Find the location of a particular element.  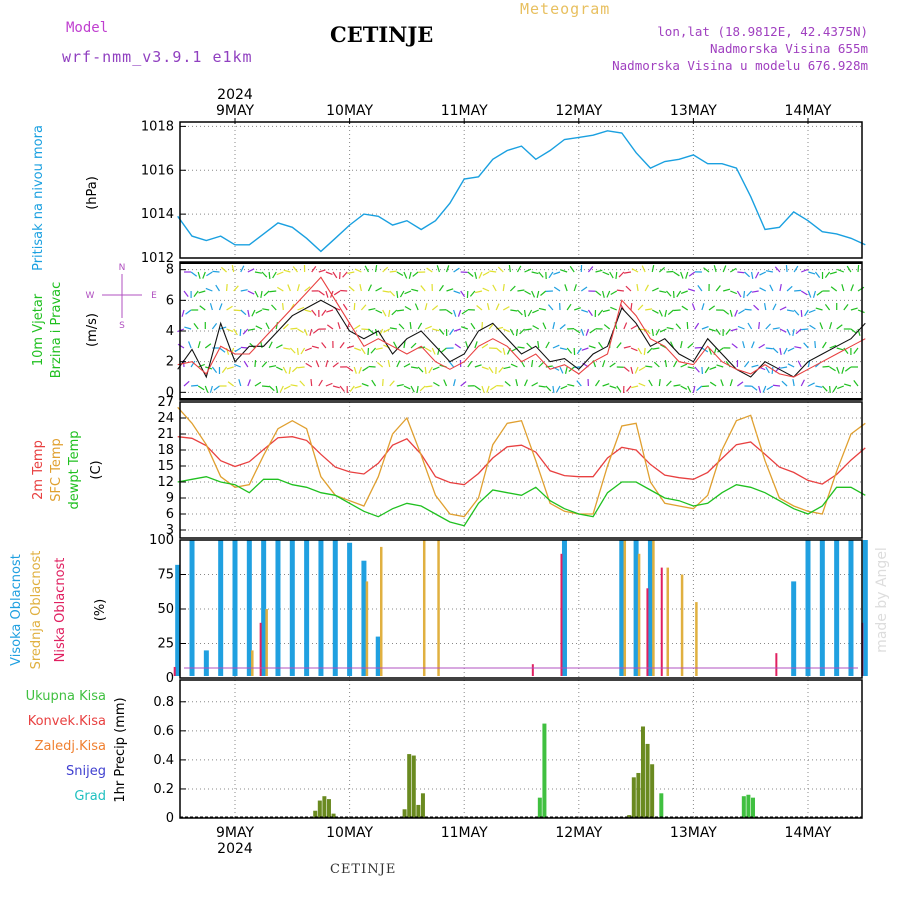

wind-speed-series is located at coordinates (521, 339).